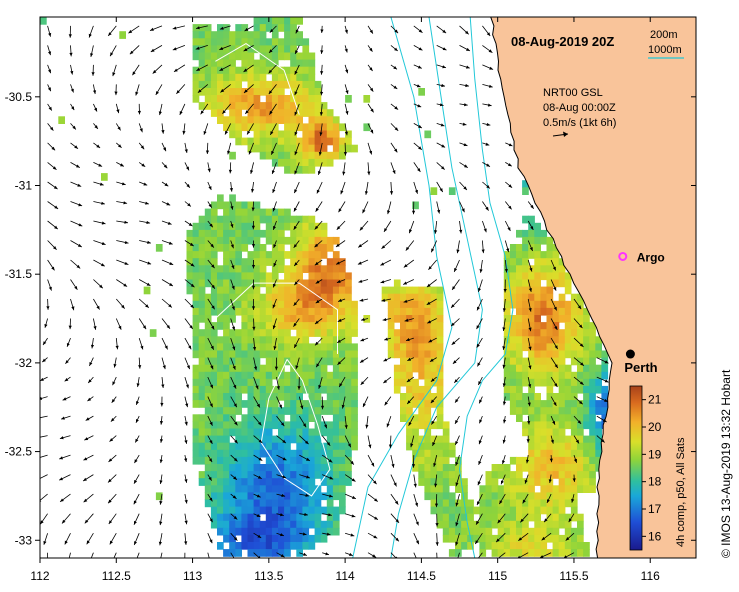 The image size is (739, 592). Describe the element at coordinates (560, 134) in the screenshot. I see `current-legend-arrow-icon` at that location.